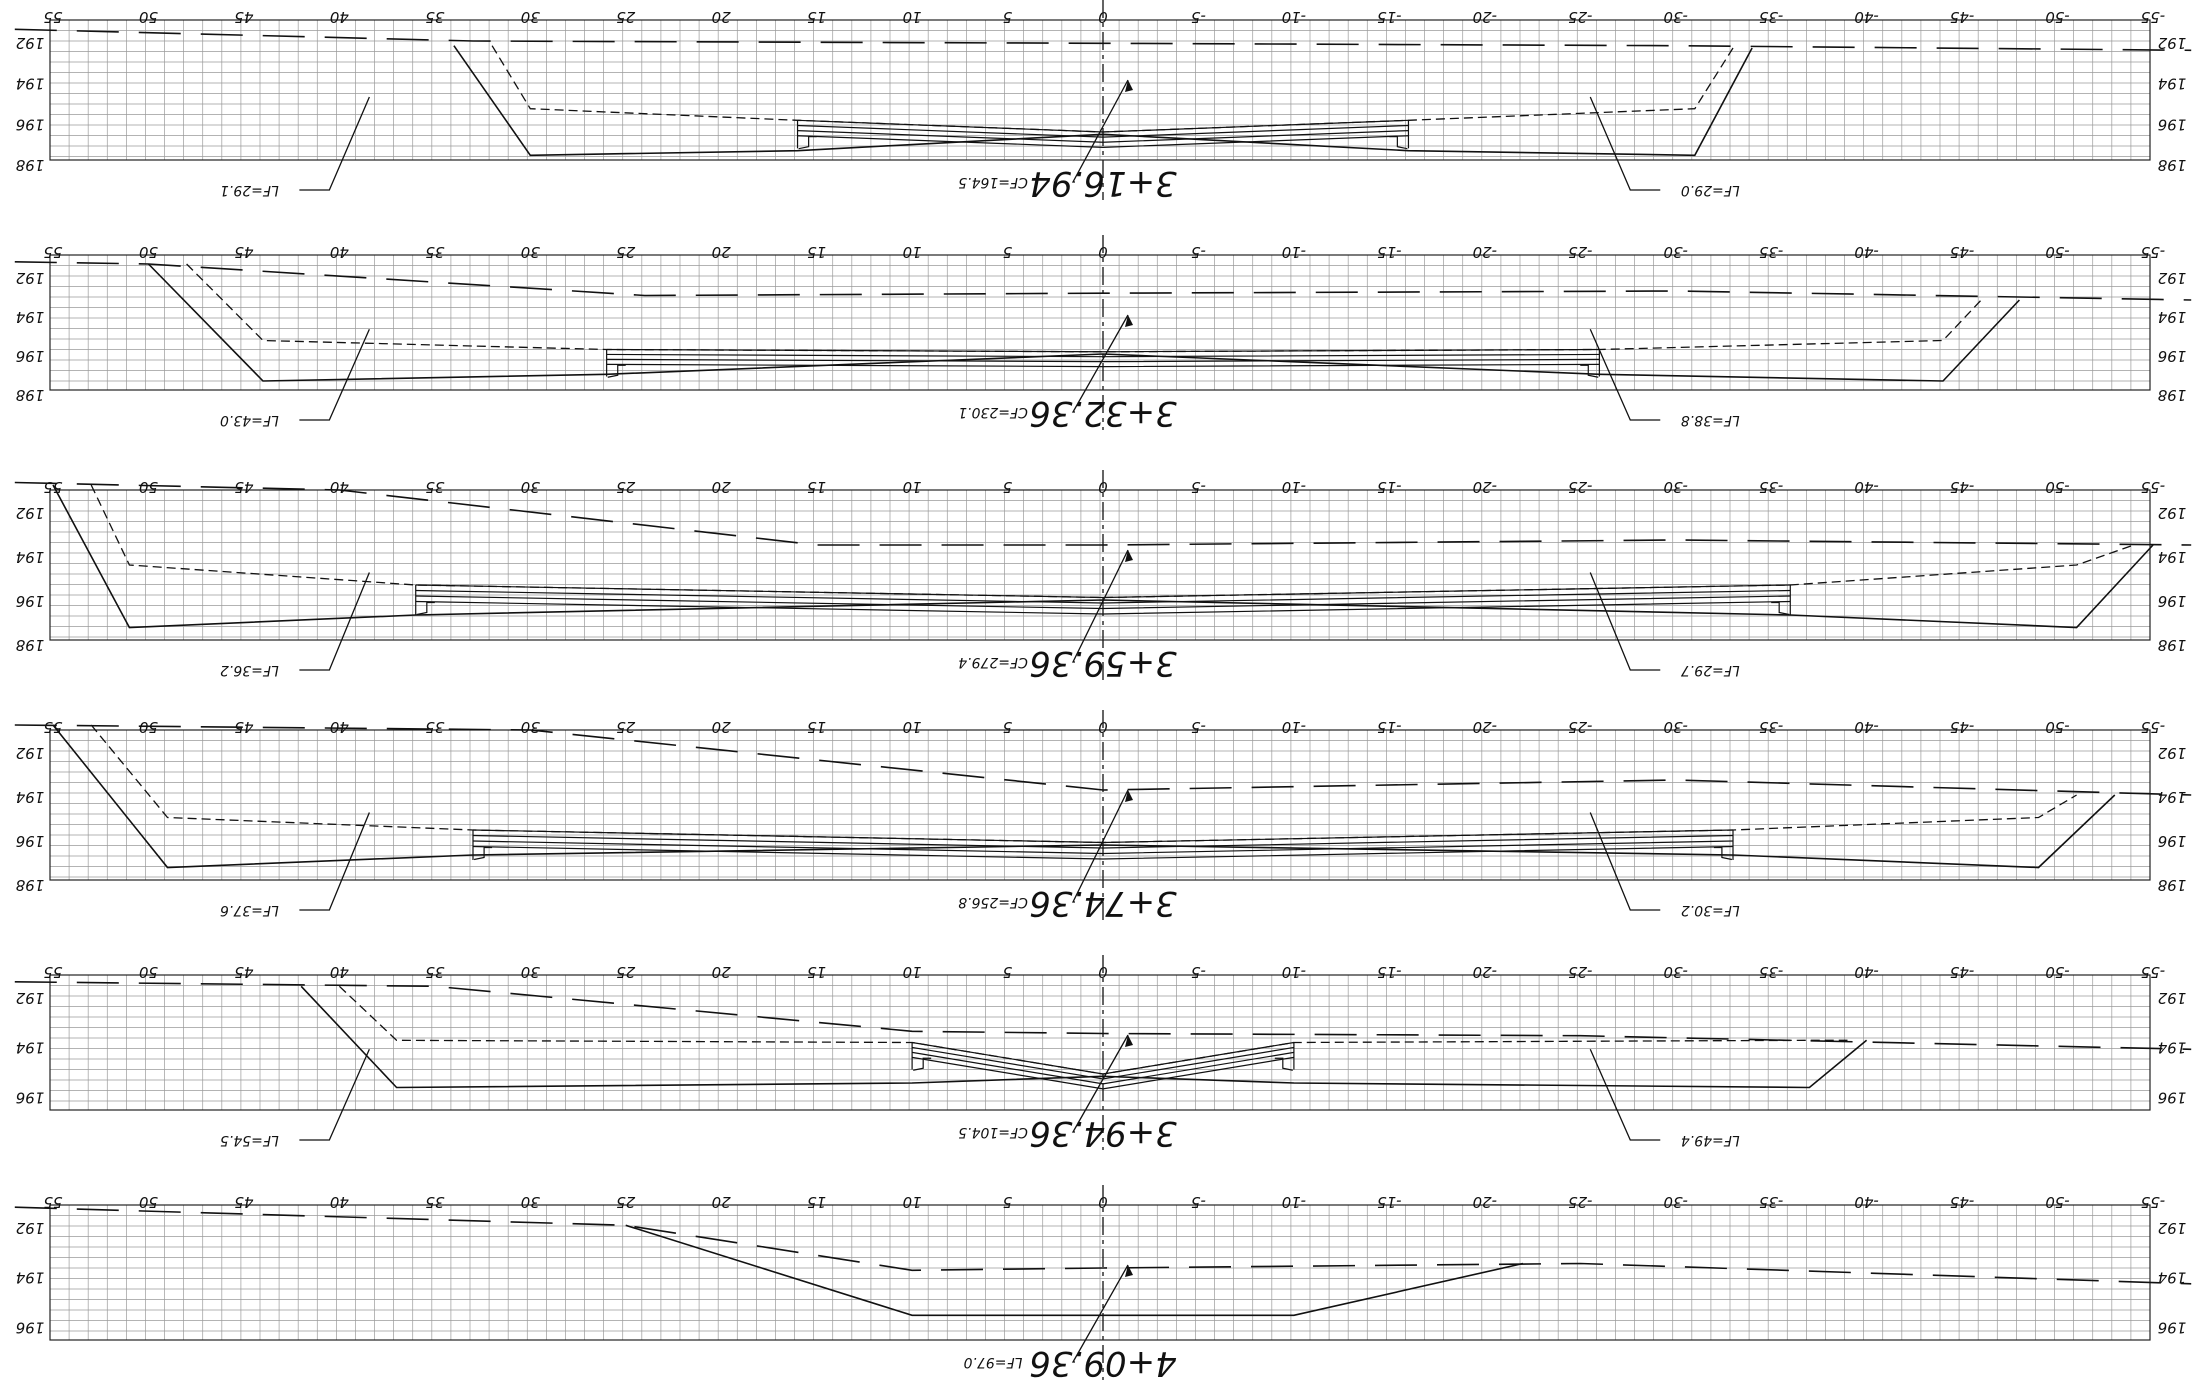  What do you see at coordinates (30, 885) in the screenshot?
I see `elevation-label-left: 198` at bounding box center [30, 885].